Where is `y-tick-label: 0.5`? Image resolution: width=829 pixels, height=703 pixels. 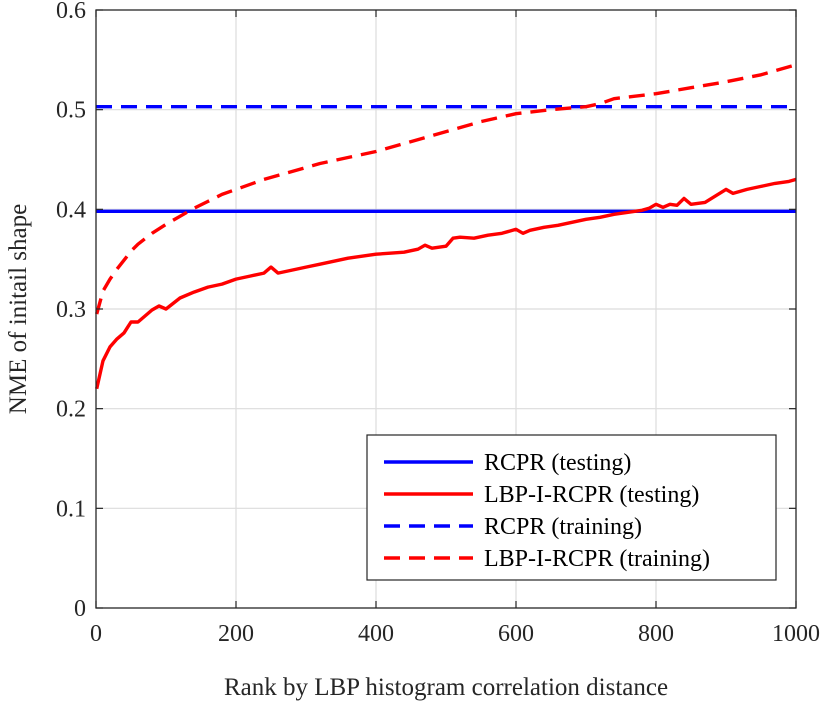 y-tick-label: 0.5 is located at coordinates (71, 111).